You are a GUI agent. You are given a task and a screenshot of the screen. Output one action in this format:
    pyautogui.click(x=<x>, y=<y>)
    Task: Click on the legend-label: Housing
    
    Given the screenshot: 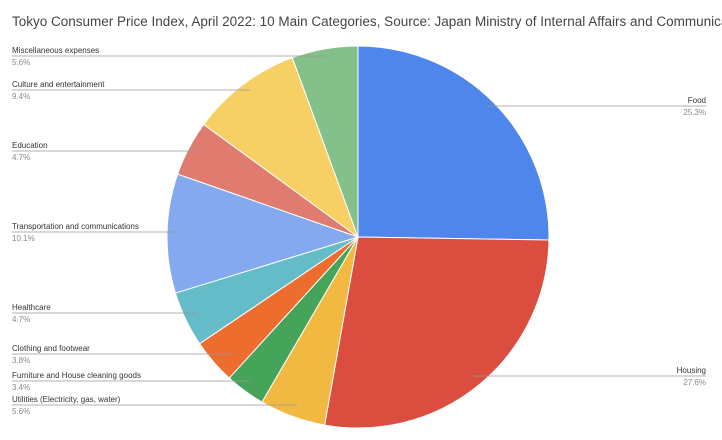 What is the action you would take?
    pyautogui.click(x=691, y=370)
    